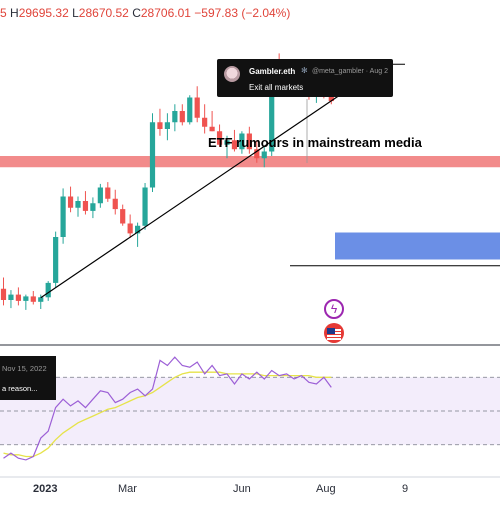 The height and width of the screenshot is (505, 500). Describe the element at coordinates (326, 489) in the screenshot. I see `x-tick-aug: Aug` at that location.